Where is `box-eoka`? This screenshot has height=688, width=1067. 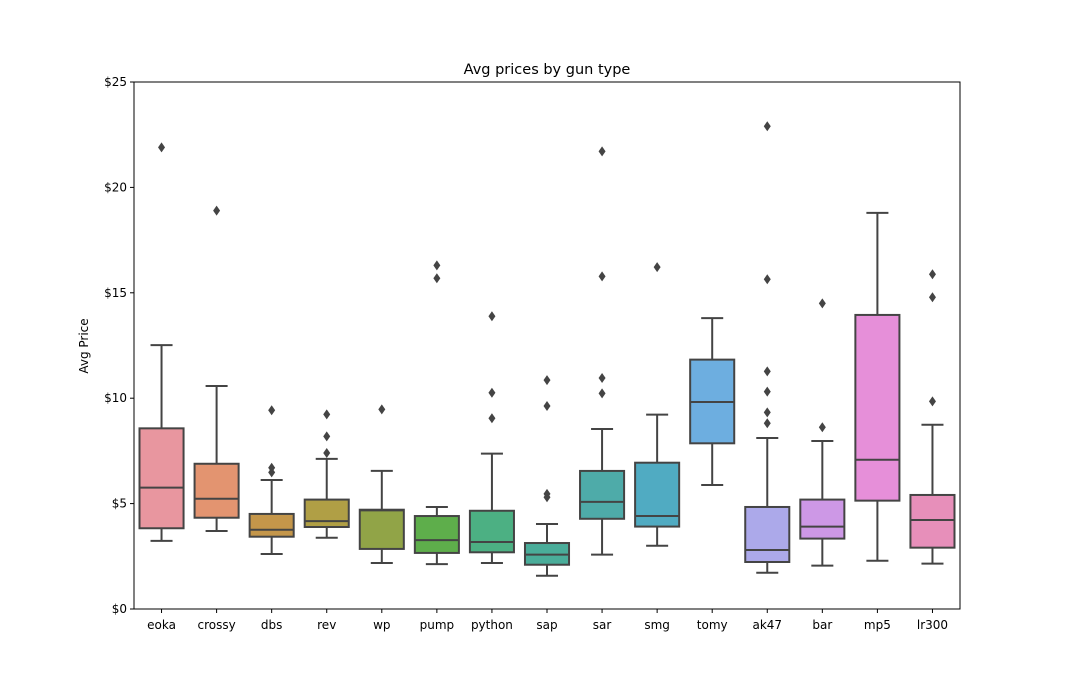 box-eoka is located at coordinates (161, 478).